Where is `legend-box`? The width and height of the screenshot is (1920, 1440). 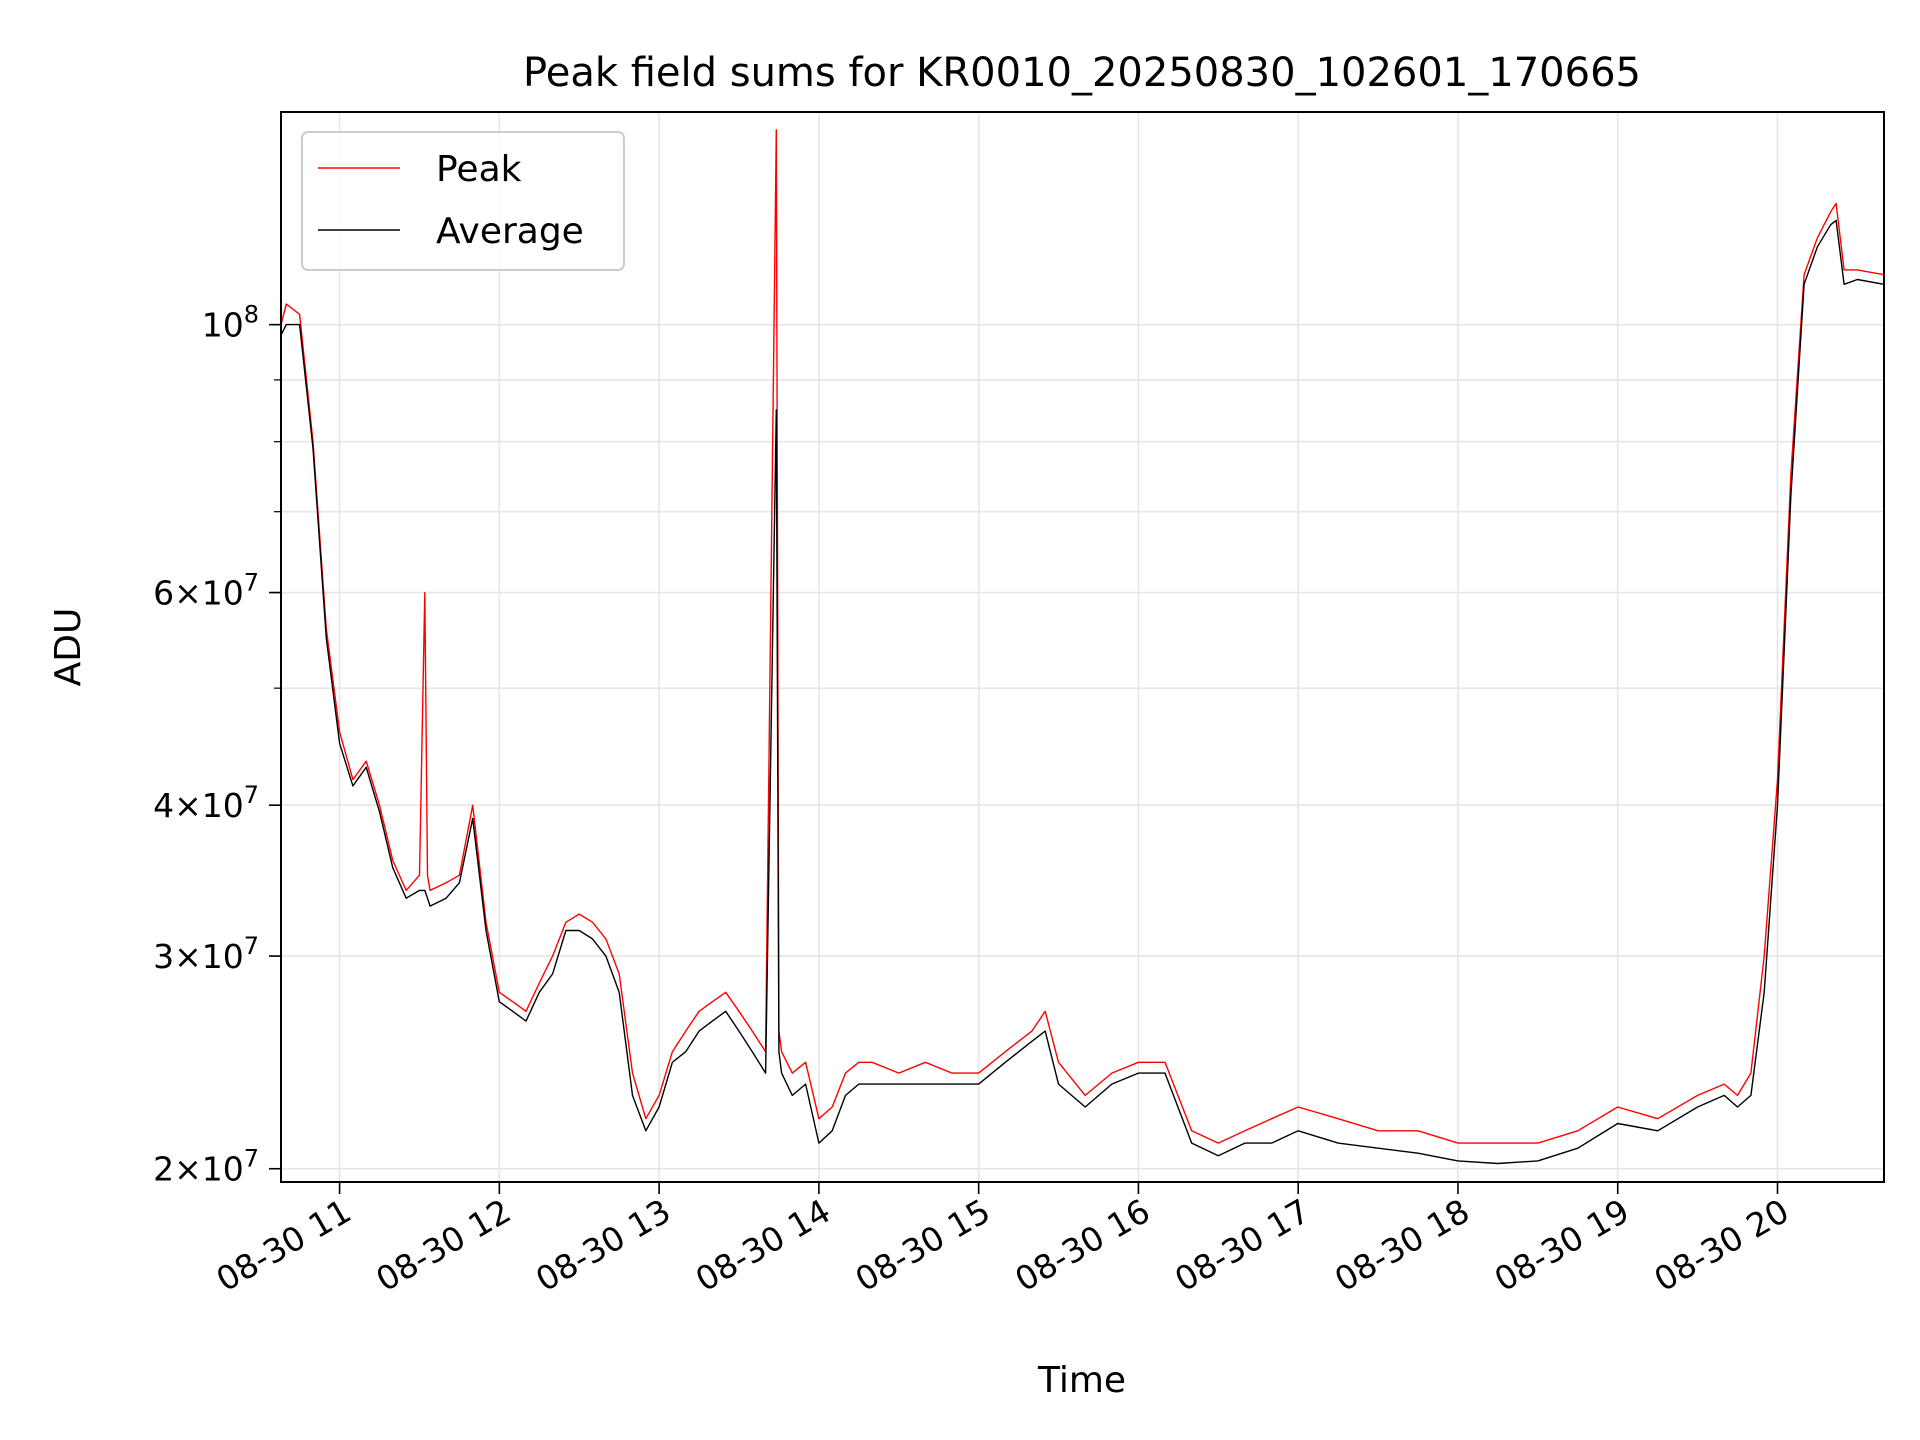 legend-box is located at coordinates (463, 201).